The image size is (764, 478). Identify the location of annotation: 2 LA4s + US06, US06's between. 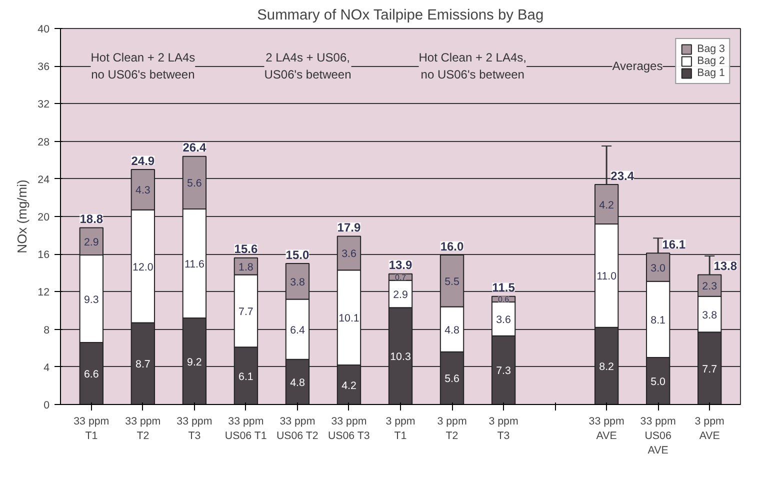
(308, 66).